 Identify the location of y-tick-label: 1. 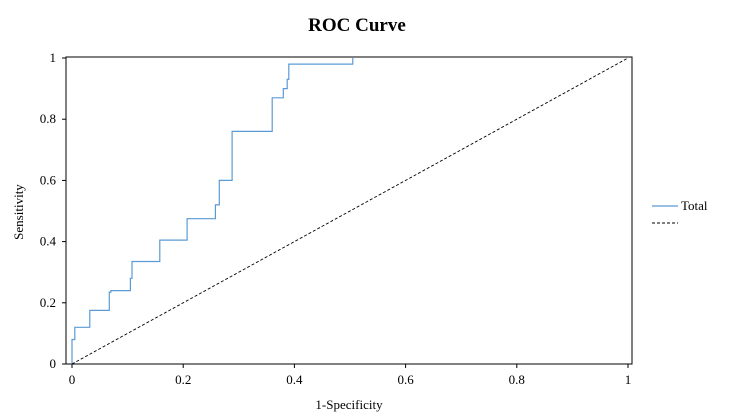
(53, 57).